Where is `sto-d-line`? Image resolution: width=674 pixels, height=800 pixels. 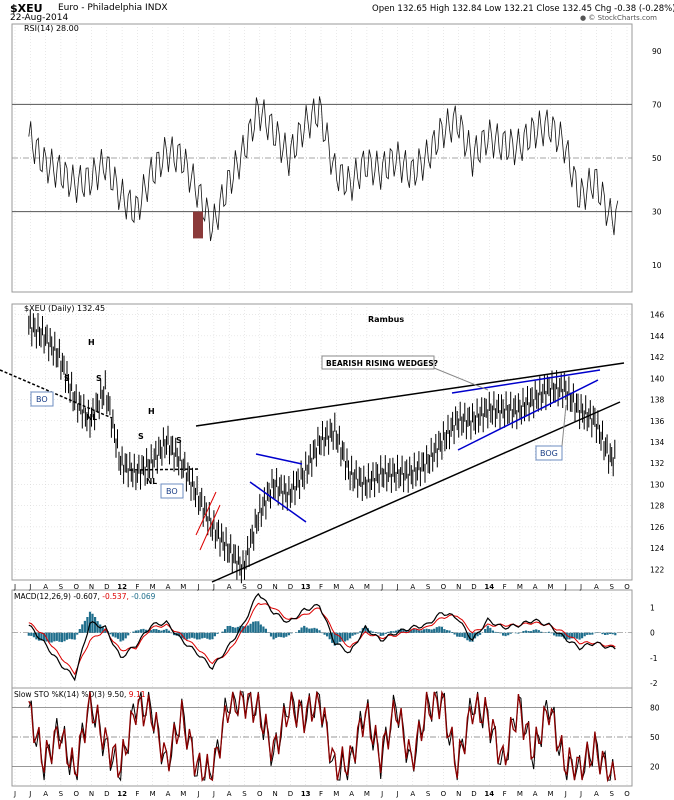 sto-d-line is located at coordinates (322, 736).